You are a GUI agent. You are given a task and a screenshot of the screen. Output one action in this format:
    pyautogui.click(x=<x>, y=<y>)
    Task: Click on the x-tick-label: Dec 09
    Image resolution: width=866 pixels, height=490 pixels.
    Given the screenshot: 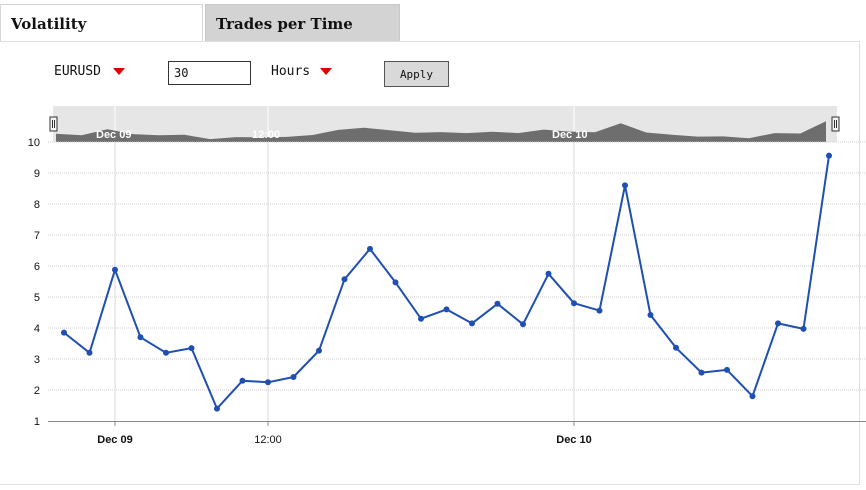 What is the action you would take?
    pyautogui.click(x=114, y=440)
    